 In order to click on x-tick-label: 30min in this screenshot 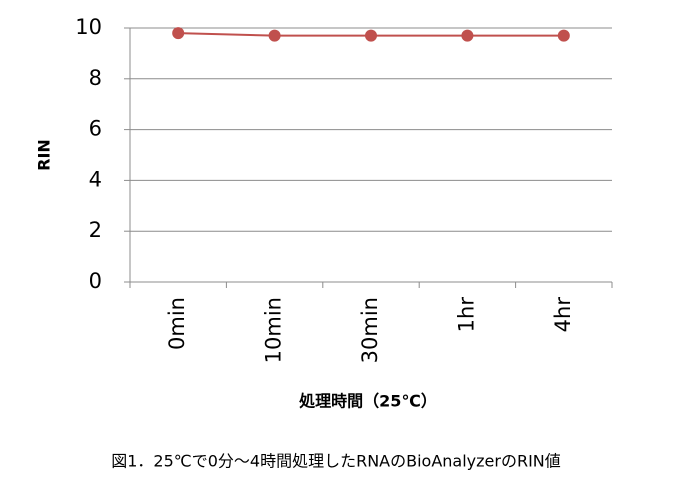, I will do `click(370, 330)`.